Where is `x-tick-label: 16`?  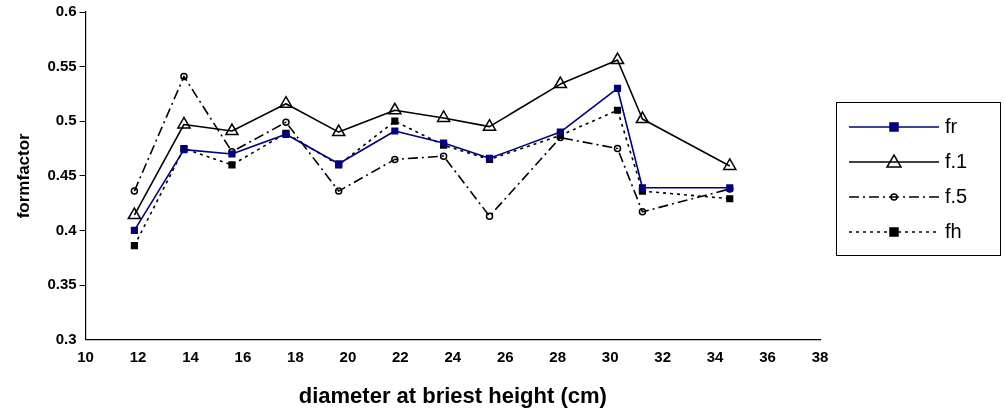 x-tick-label: 16 is located at coordinates (243, 356).